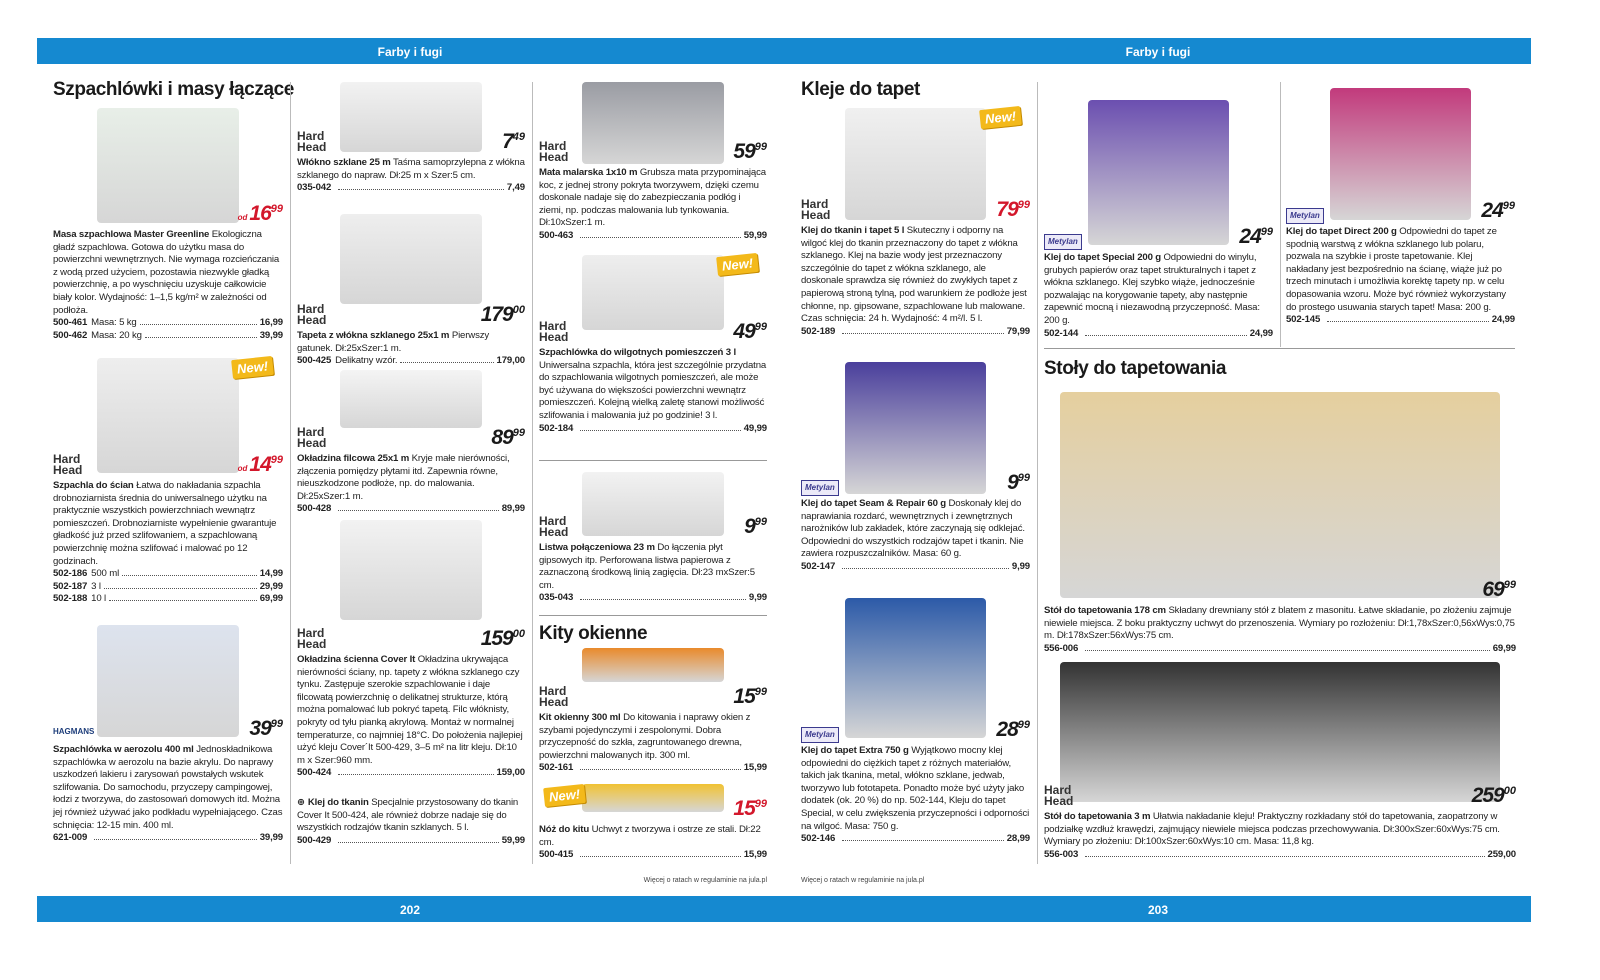  I want to click on sku-row: 500-461 Masa: 5 kg 16,99, so click(168, 323).